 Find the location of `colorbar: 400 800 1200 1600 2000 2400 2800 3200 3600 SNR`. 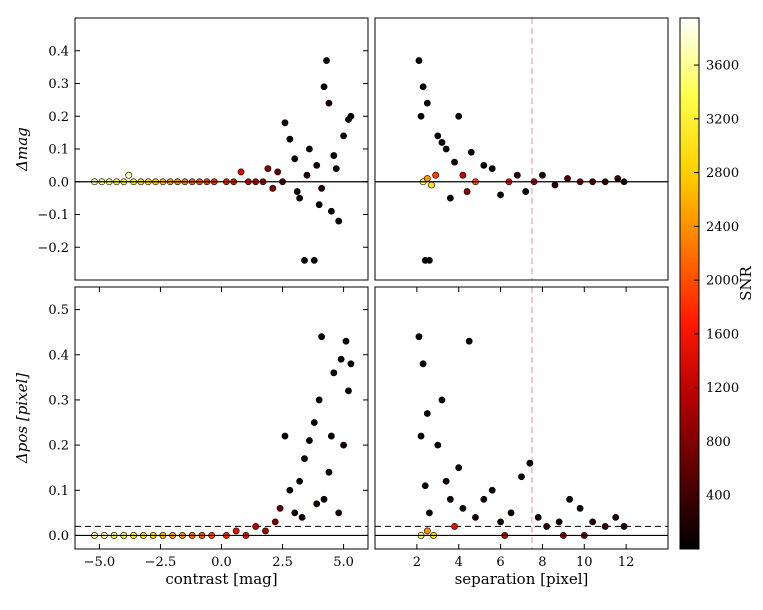

colorbar: 400 800 1200 1600 2000 2400 2800 3200 3600 SNR is located at coordinates (717, 283).